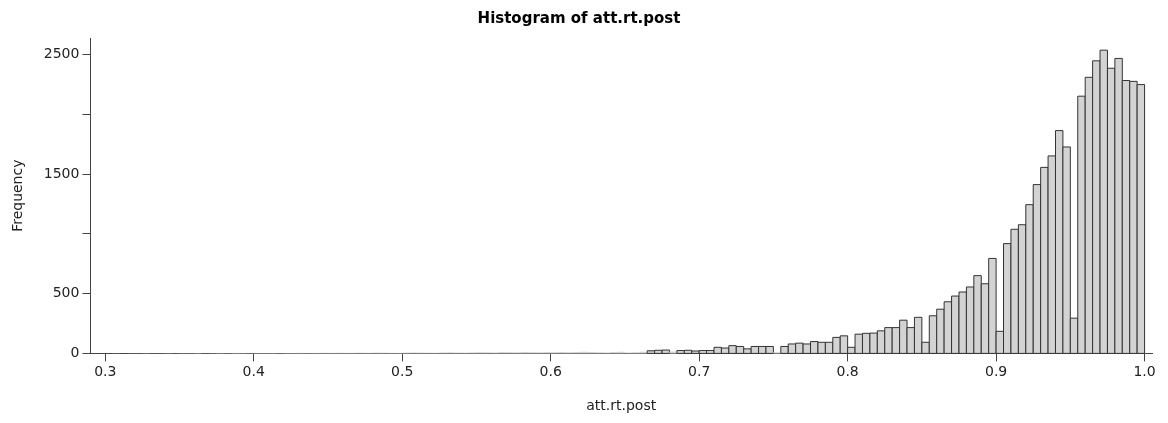  What do you see at coordinates (699, 371) in the screenshot?
I see `x-tick-label: 0.7` at bounding box center [699, 371].